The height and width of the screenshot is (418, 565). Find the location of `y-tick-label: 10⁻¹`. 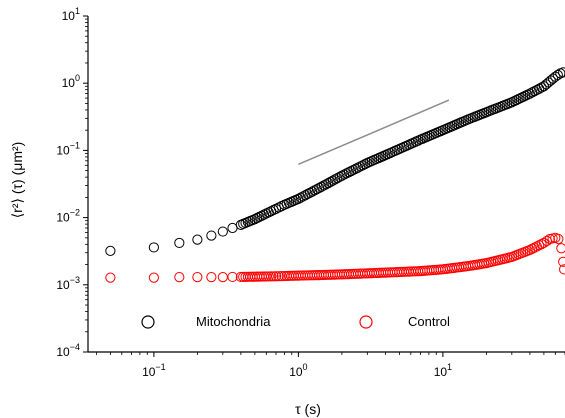

y-tick-label: 10⁻¹ is located at coordinates (68, 148).